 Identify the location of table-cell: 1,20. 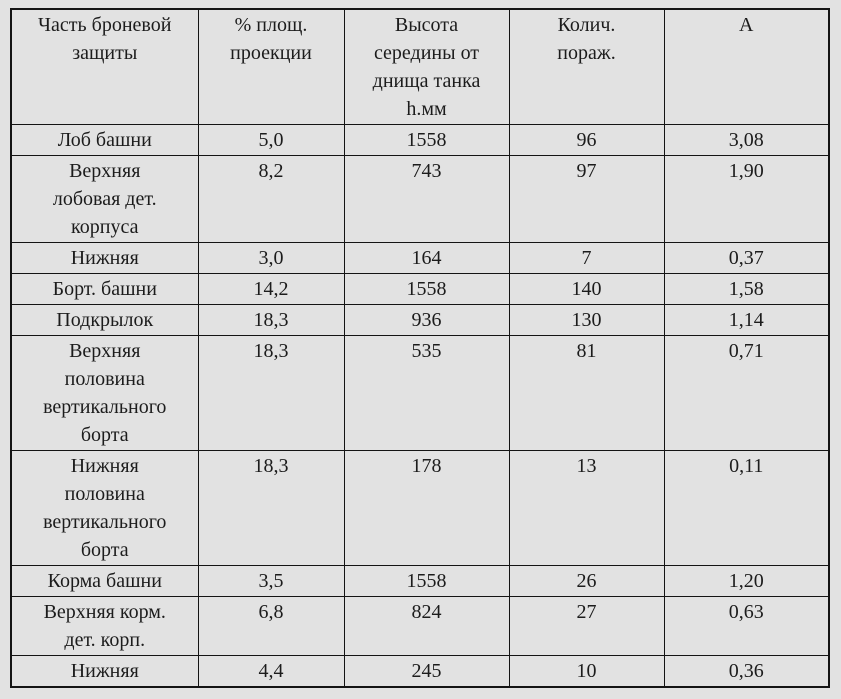
(746, 581).